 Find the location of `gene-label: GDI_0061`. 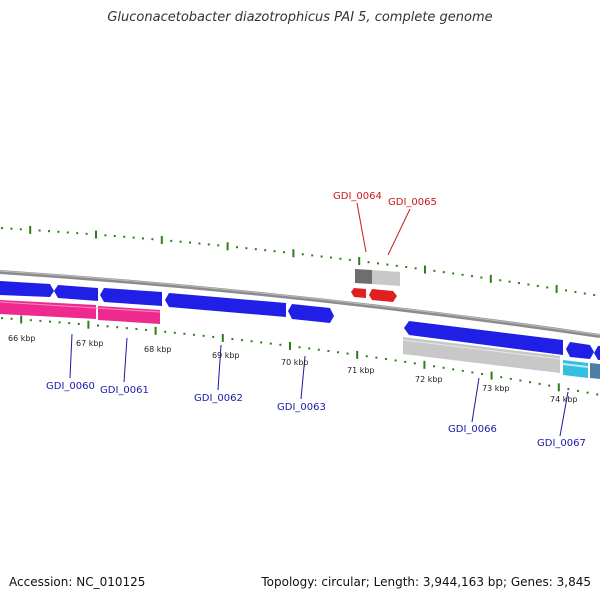

gene-label: GDI_0061 is located at coordinates (124, 390).